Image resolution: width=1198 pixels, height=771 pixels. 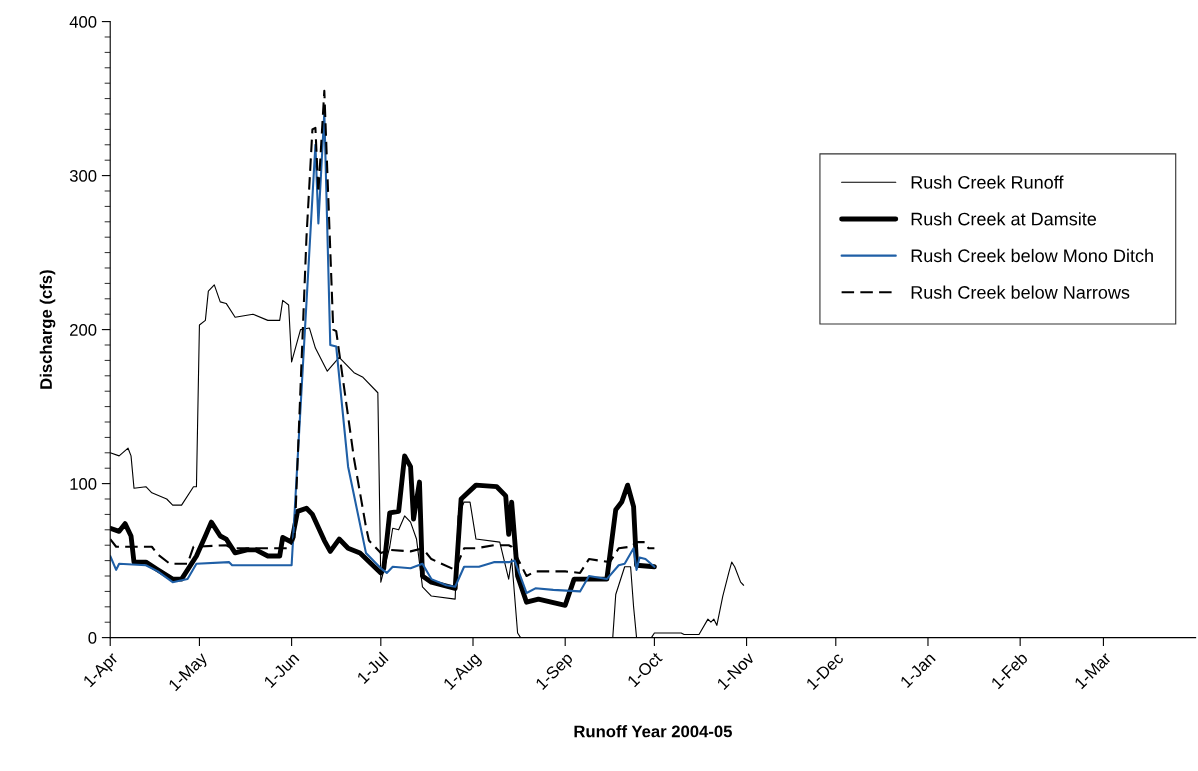 I want to click on y-tick-label: 400, so click(x=83, y=21).